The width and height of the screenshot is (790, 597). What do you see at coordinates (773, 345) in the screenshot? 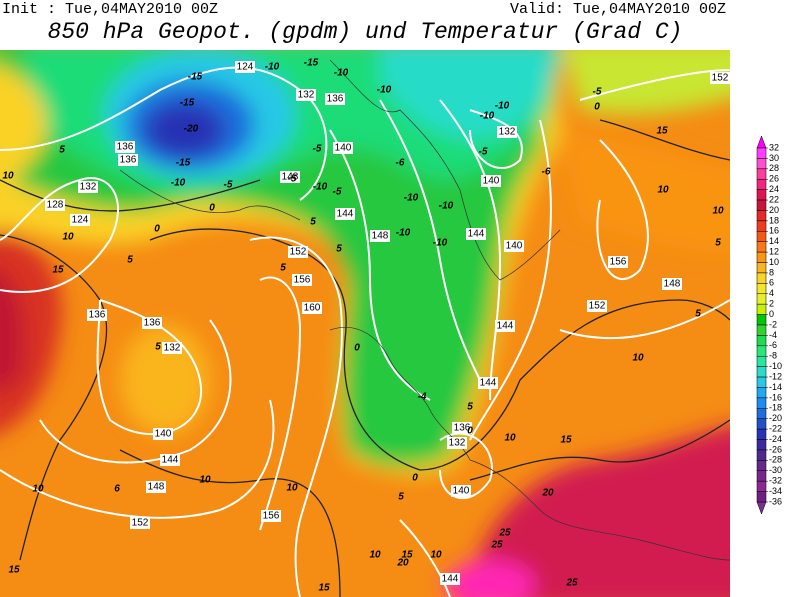
I see `colorbar-label: -6` at bounding box center [773, 345].